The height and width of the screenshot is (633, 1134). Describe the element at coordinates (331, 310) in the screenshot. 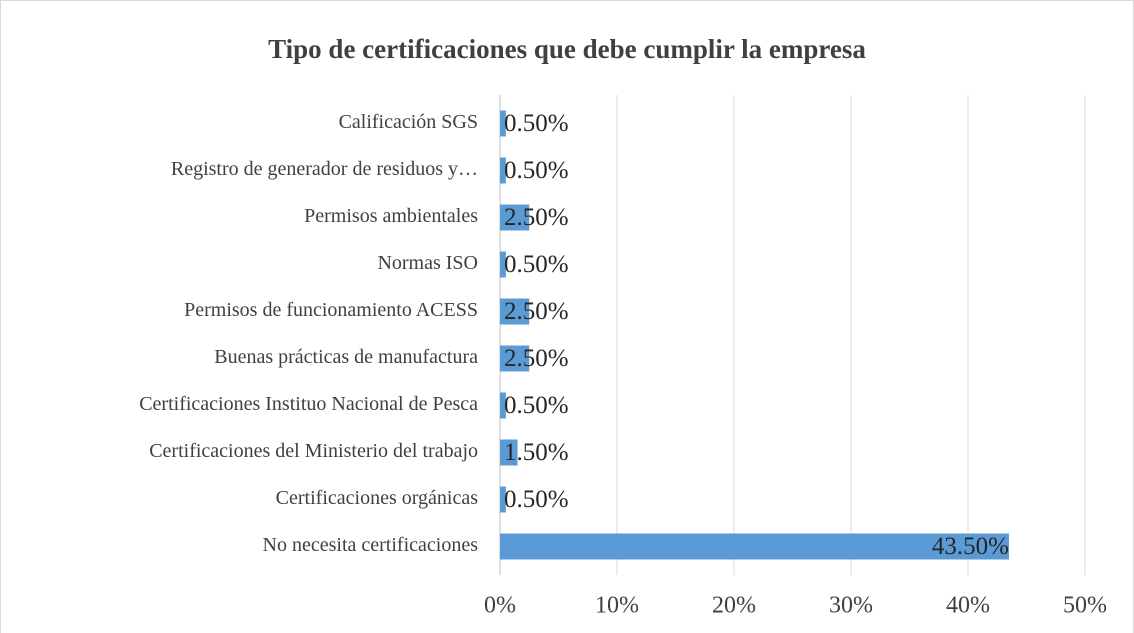

I see `y-tick-label: Permisos de funcionamiento ACESS` at that location.